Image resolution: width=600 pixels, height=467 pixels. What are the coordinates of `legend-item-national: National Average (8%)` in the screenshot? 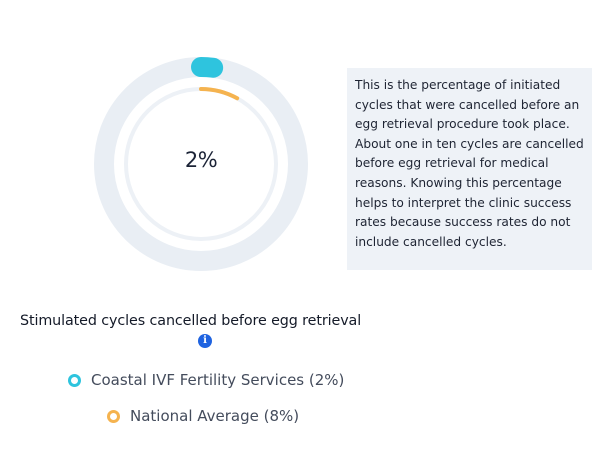 It's located at (203, 416).